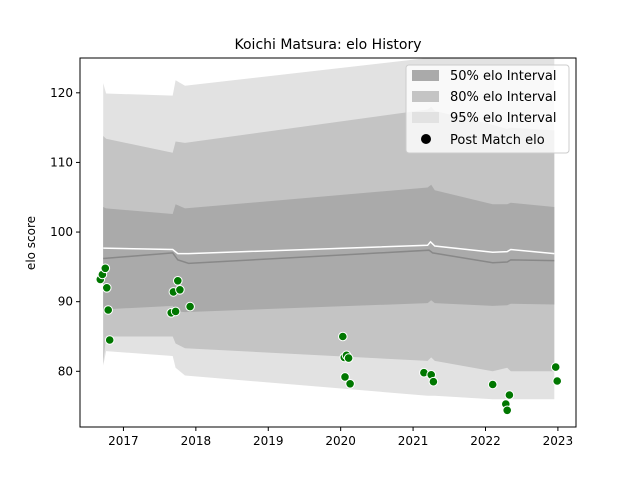 This screenshot has height=480, width=640. What do you see at coordinates (413, 441) in the screenshot?
I see `x-tick-label: 2021` at bounding box center [413, 441].